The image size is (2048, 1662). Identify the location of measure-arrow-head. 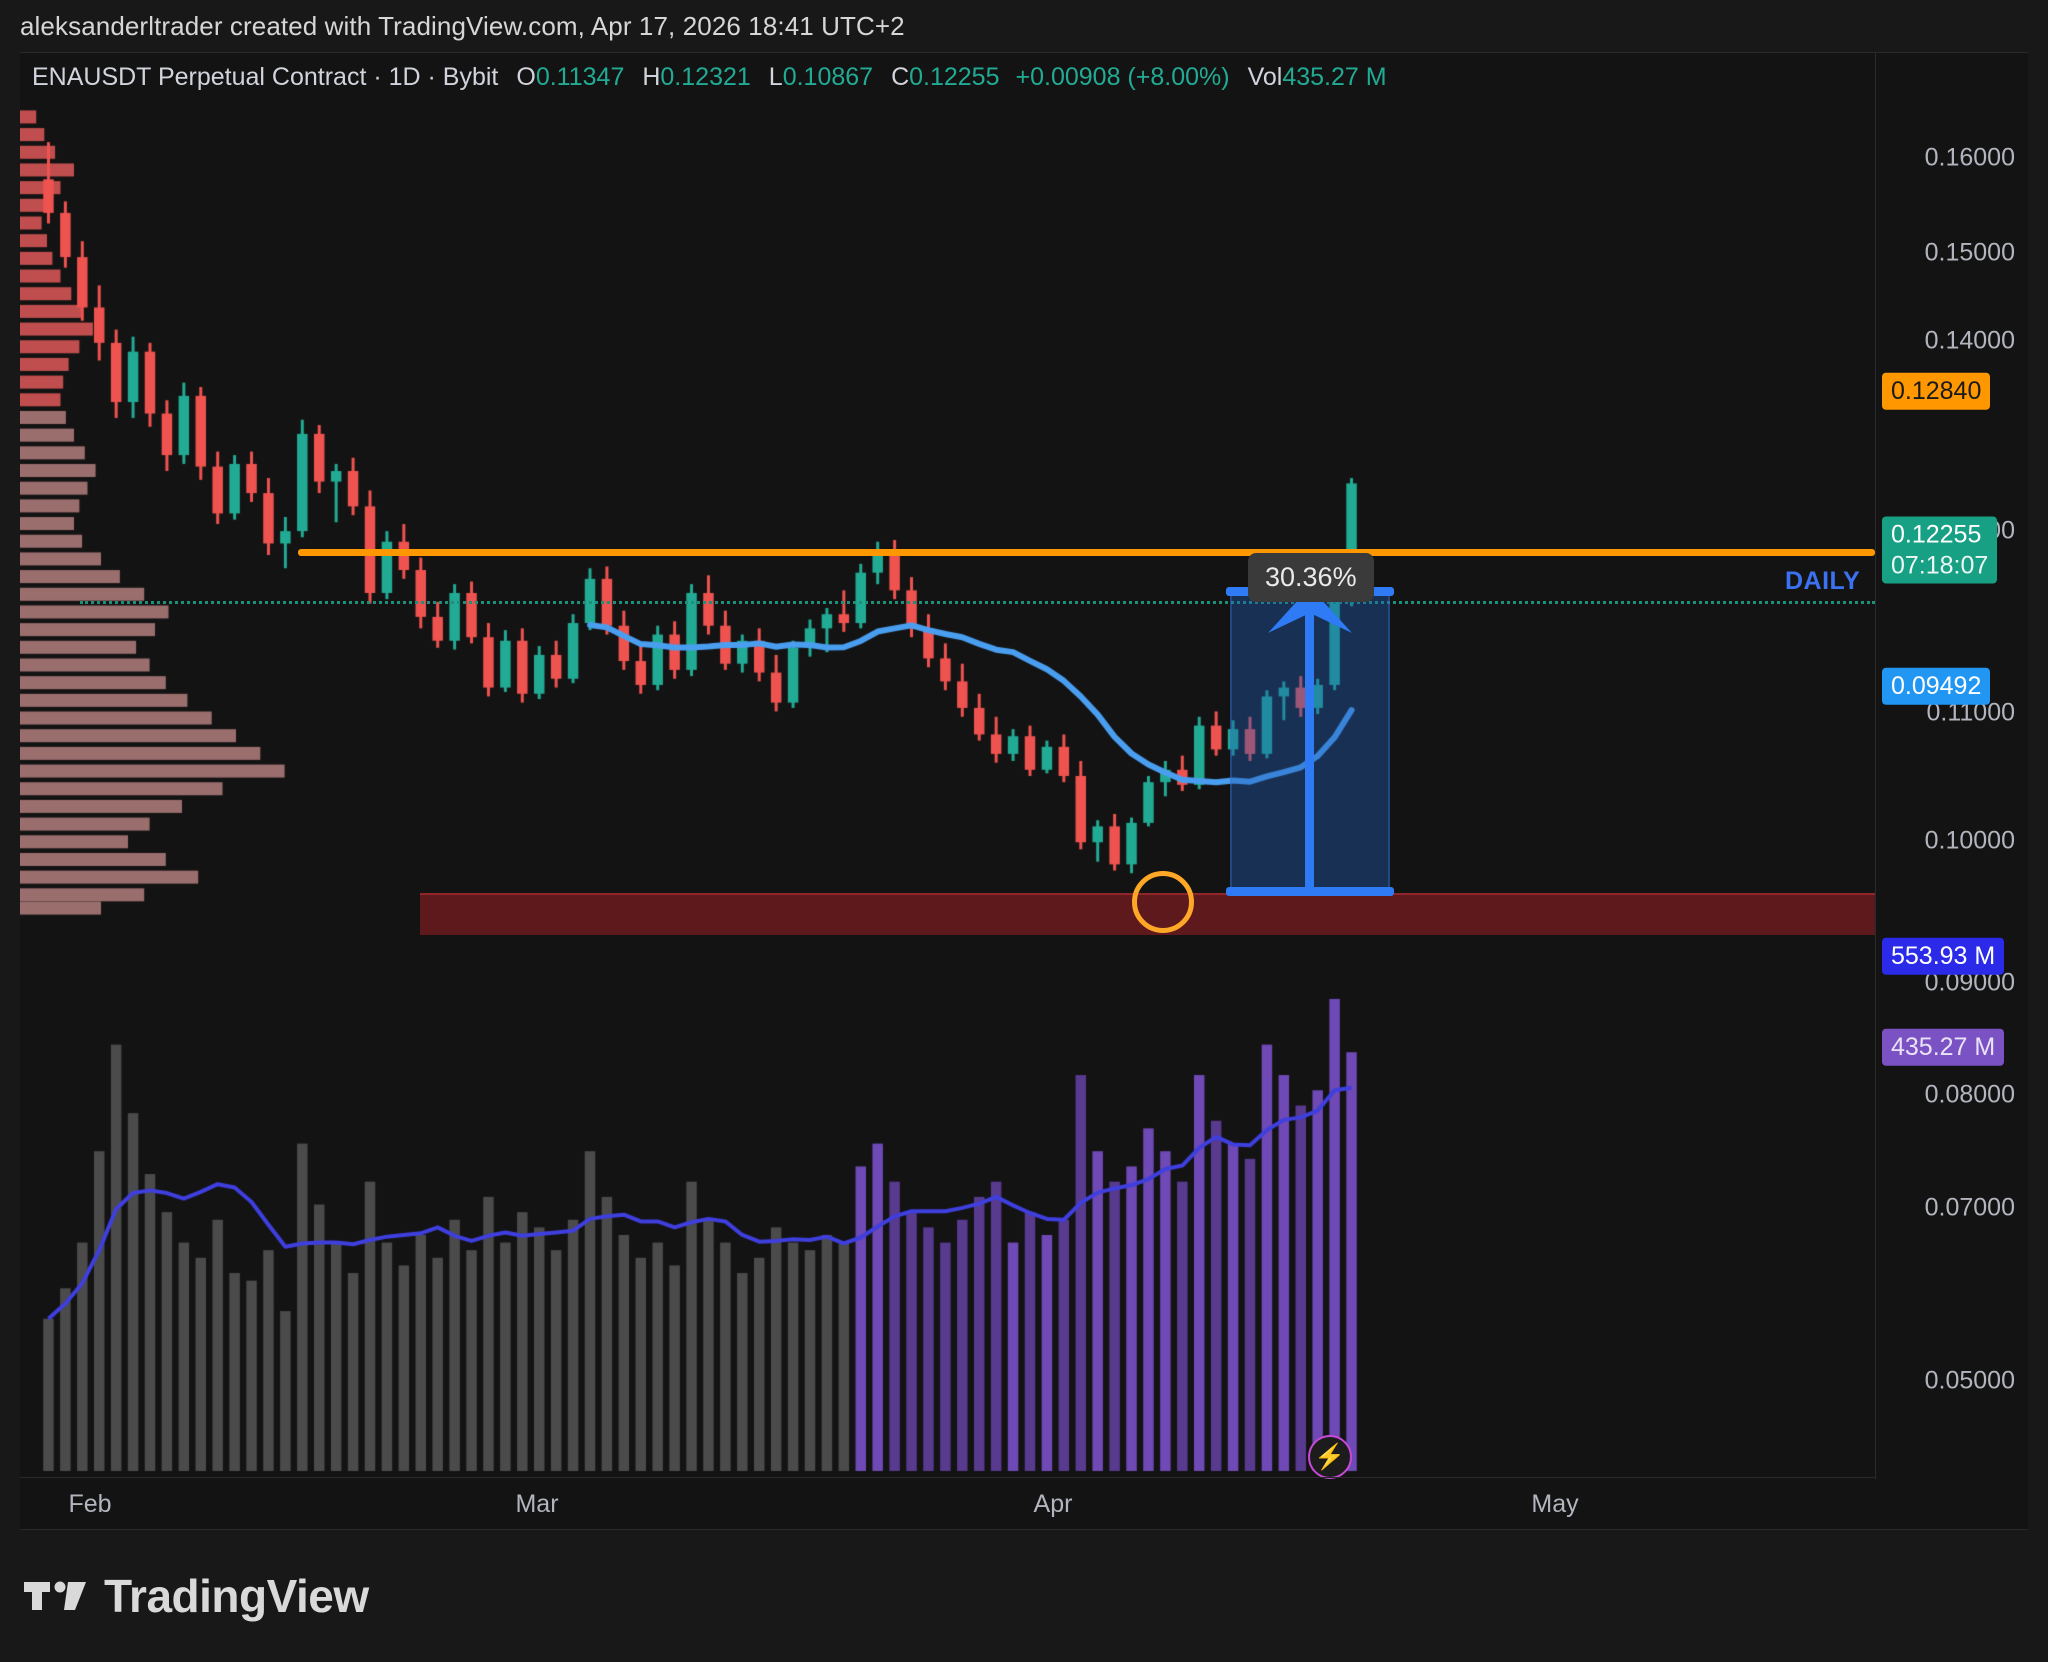
(1310, 610).